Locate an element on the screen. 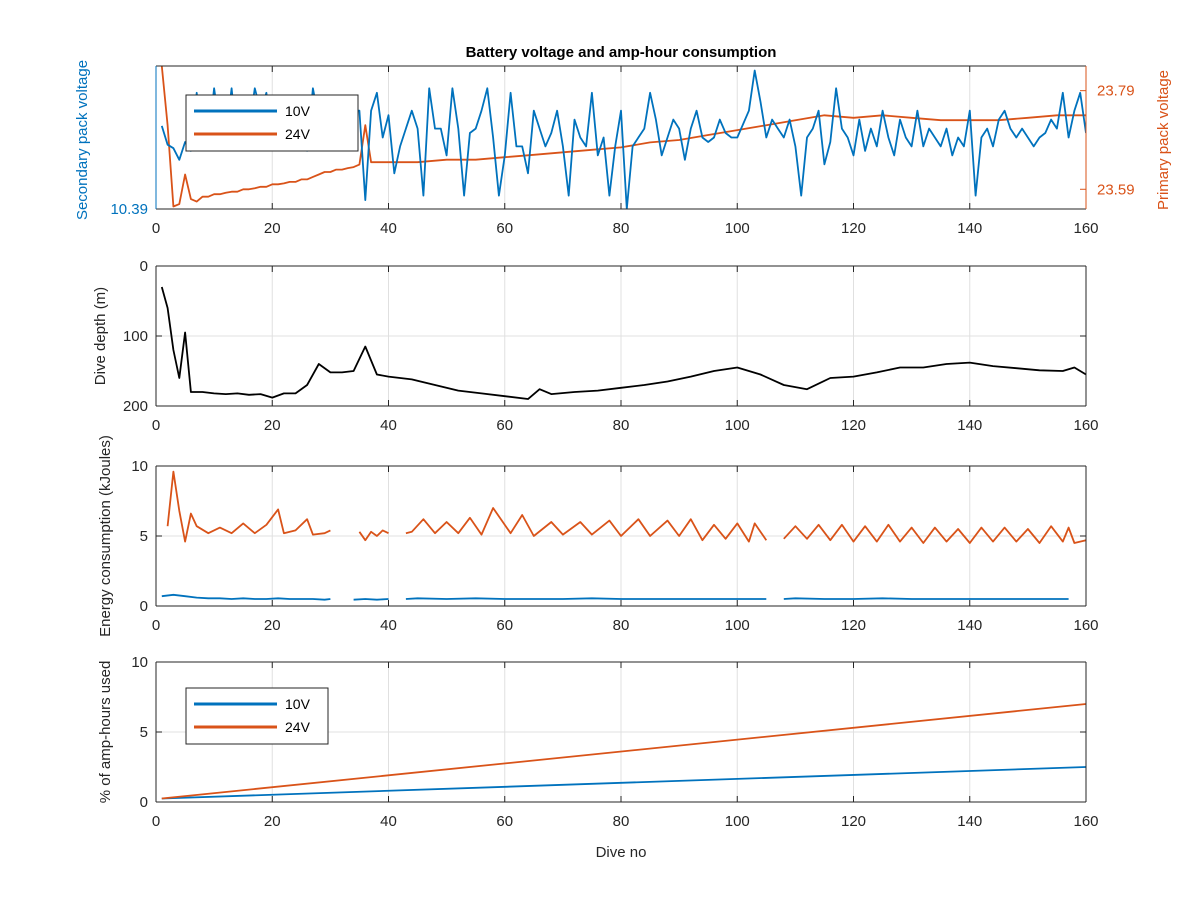 The image size is (1200, 900). primary-voltage-axis-label: Primary pack voltage is located at coordinates (1163, 140).